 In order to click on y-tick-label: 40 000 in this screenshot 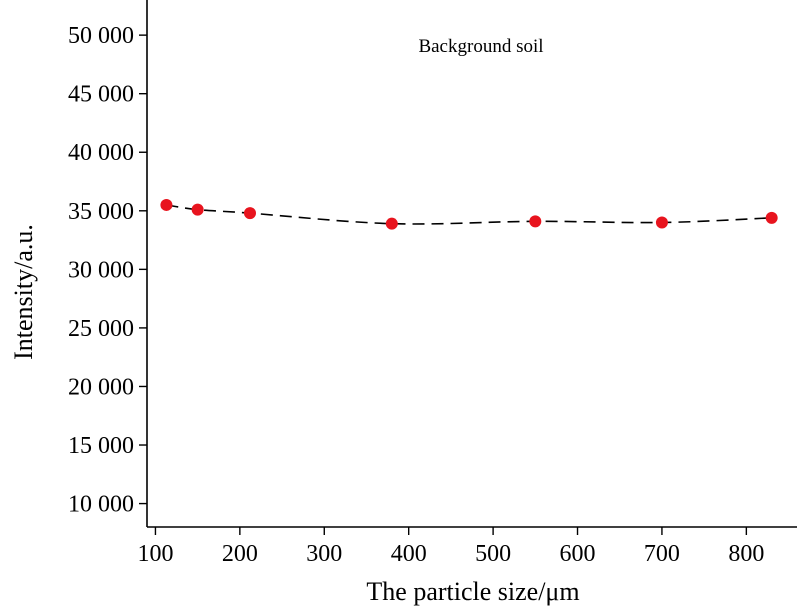, I will do `click(101, 153)`.